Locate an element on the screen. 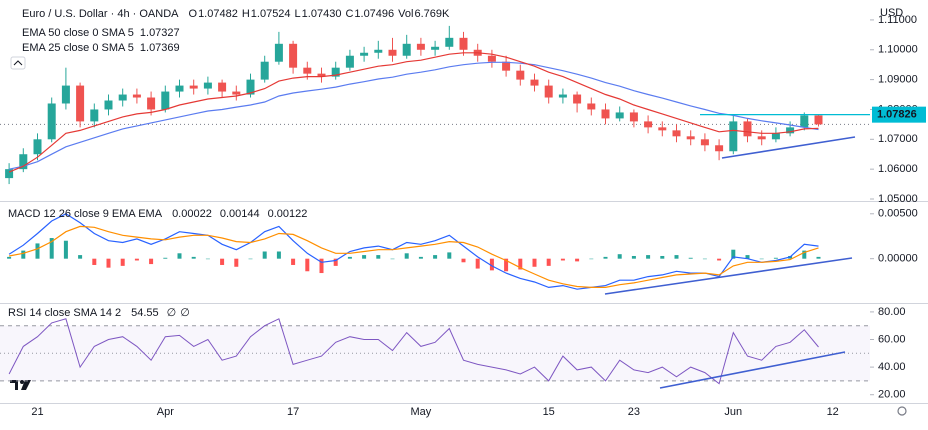 The height and width of the screenshot is (430, 928). legend-value: 0.00122 is located at coordinates (288, 214).